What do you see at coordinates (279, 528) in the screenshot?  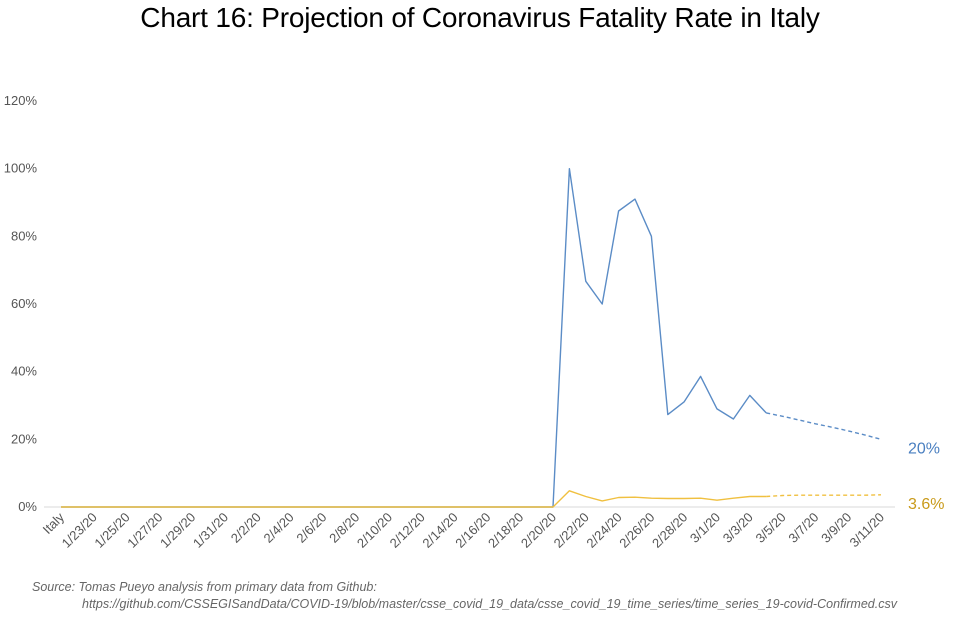 I see `x-tick-label: 2/4/20` at bounding box center [279, 528].